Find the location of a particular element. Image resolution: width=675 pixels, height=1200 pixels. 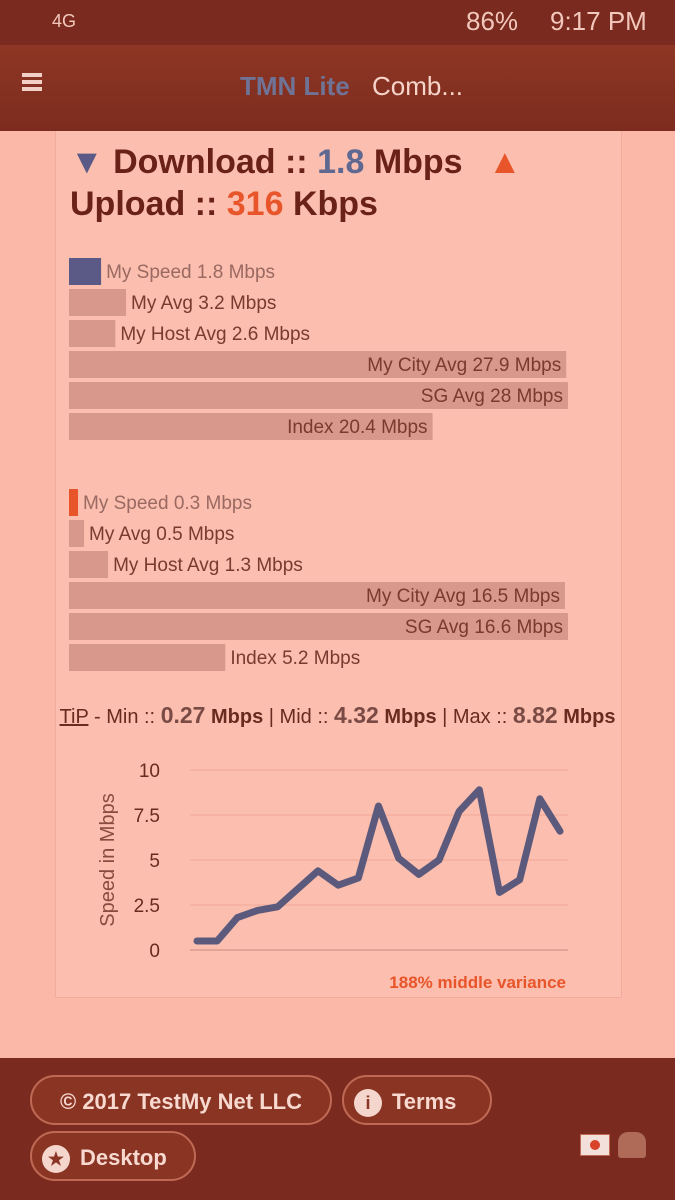

bar-label: Index 5.2 Mbps is located at coordinates (295, 658).